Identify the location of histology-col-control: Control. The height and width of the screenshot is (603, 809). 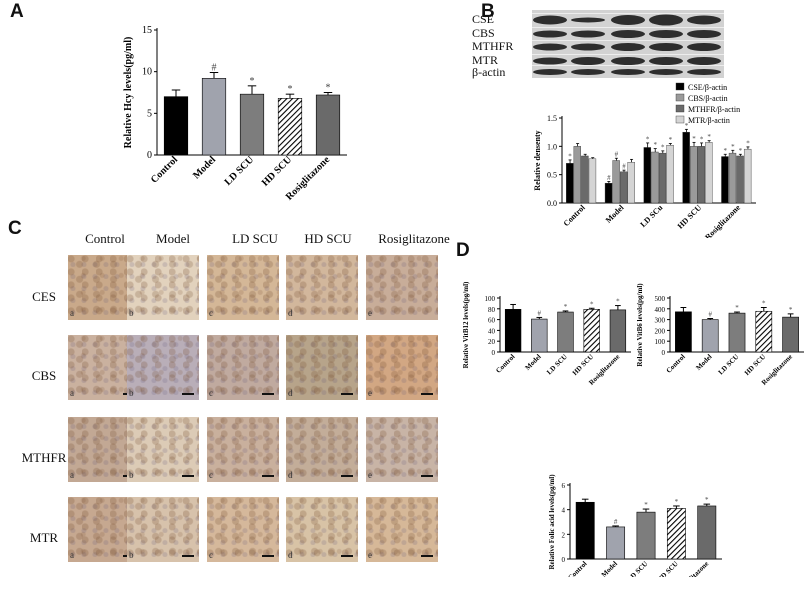
(105, 238).